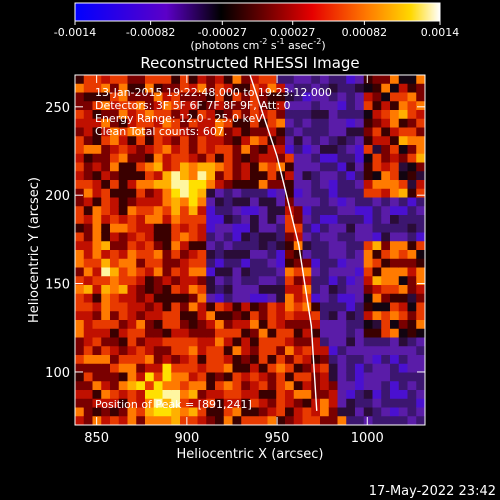 This screenshot has width=500, height=500. Describe the element at coordinates (283, 243) in the screenshot. I see `solar-limb-curve` at that location.